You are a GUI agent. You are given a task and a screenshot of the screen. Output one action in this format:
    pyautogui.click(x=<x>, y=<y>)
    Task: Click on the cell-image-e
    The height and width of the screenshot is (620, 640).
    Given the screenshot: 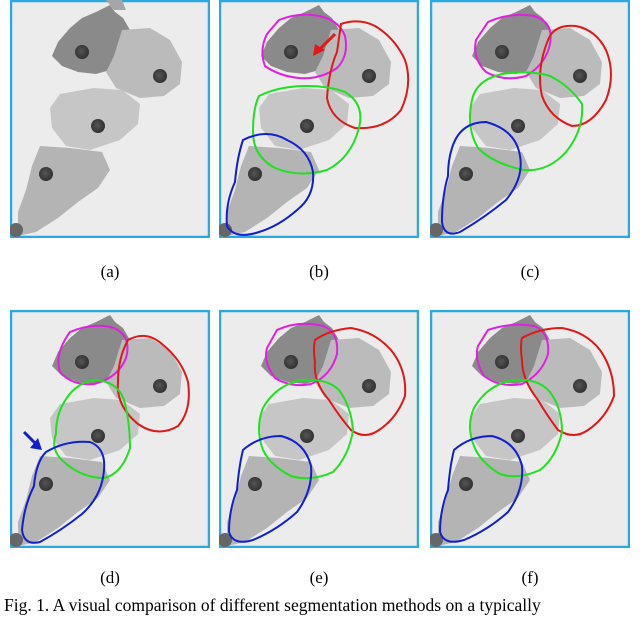 What is the action you would take?
    pyautogui.click(x=319, y=429)
    